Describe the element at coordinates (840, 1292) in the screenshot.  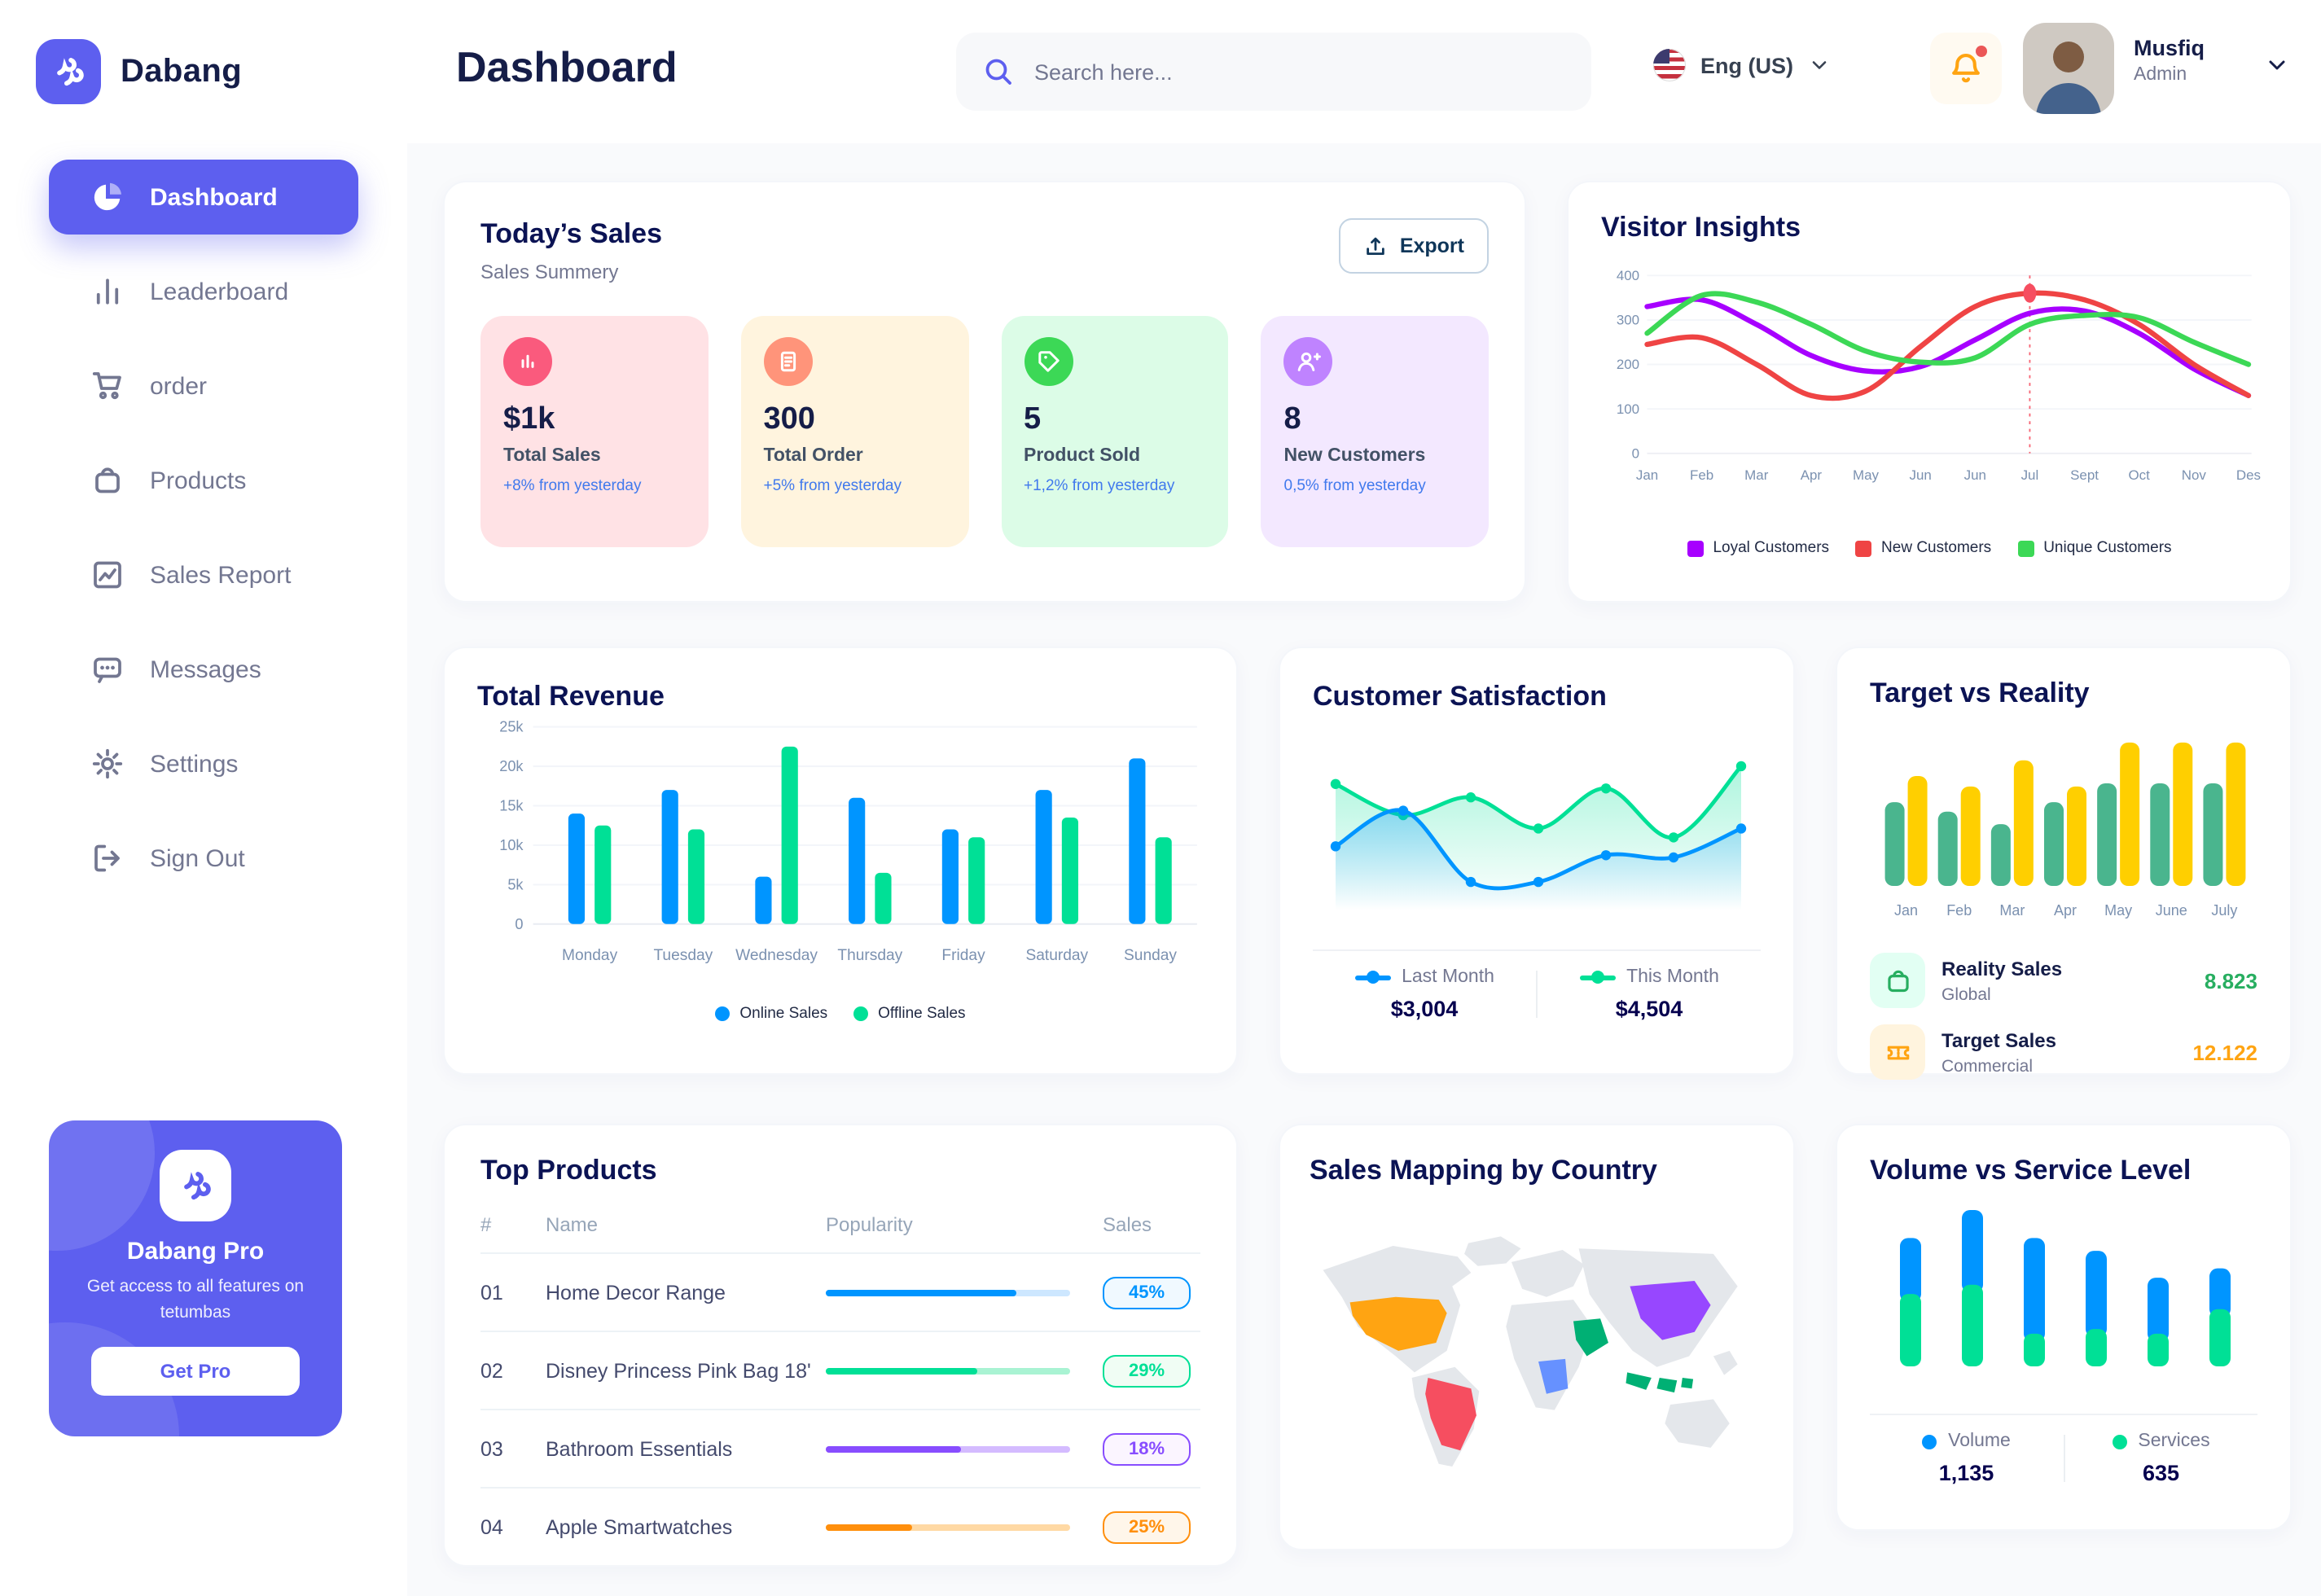
I see `product-row-01: 01 Home Decor Range 45%` at that location.